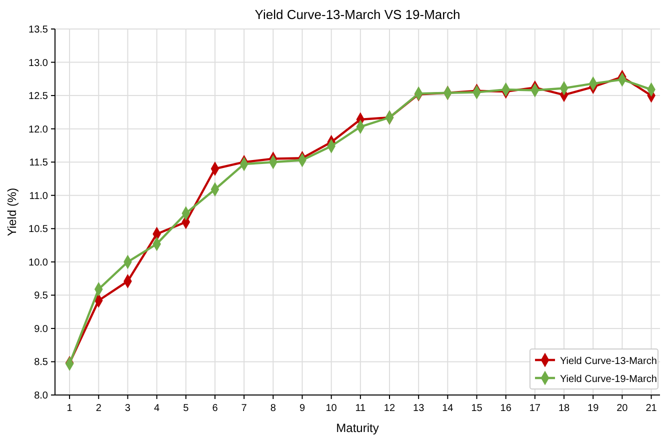 This screenshot has width=662, height=438. What do you see at coordinates (12, 212) in the screenshot?
I see `y-axis-title: Yield (%)` at bounding box center [12, 212].